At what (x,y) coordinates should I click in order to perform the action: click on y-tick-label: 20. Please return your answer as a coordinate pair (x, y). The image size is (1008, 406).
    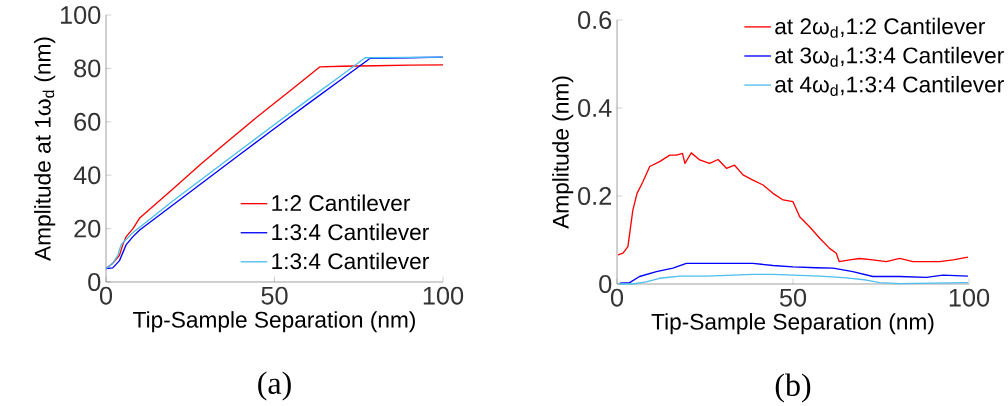
    Looking at the image, I should click on (87, 228).